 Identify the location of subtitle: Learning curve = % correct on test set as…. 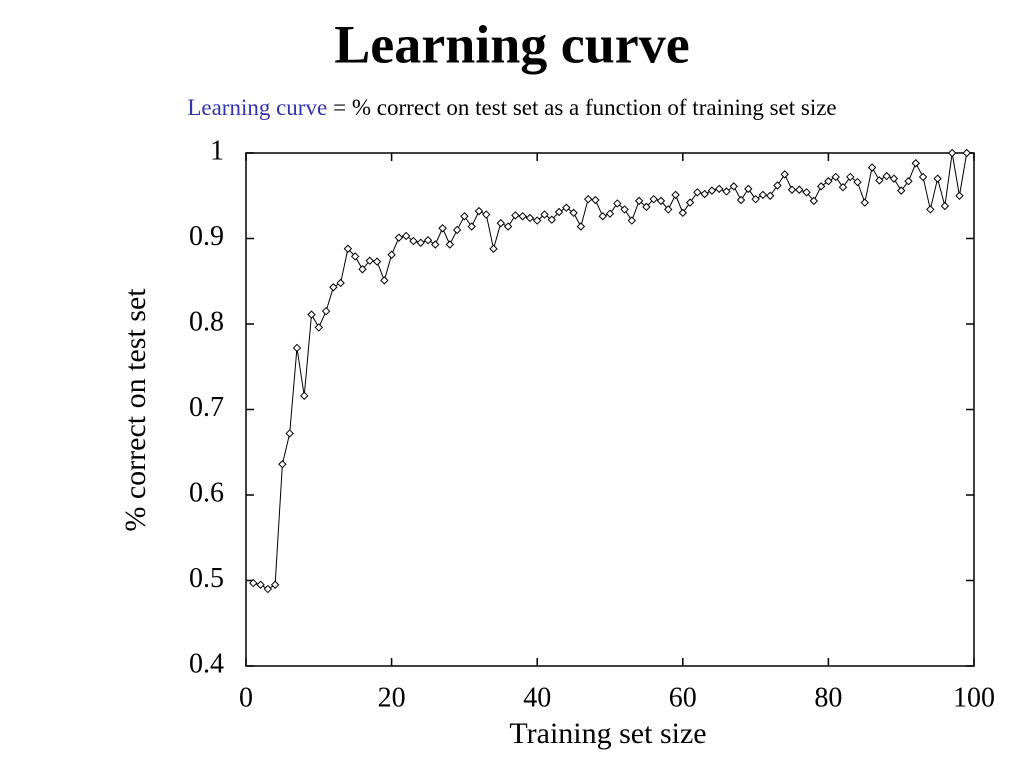
(511, 107).